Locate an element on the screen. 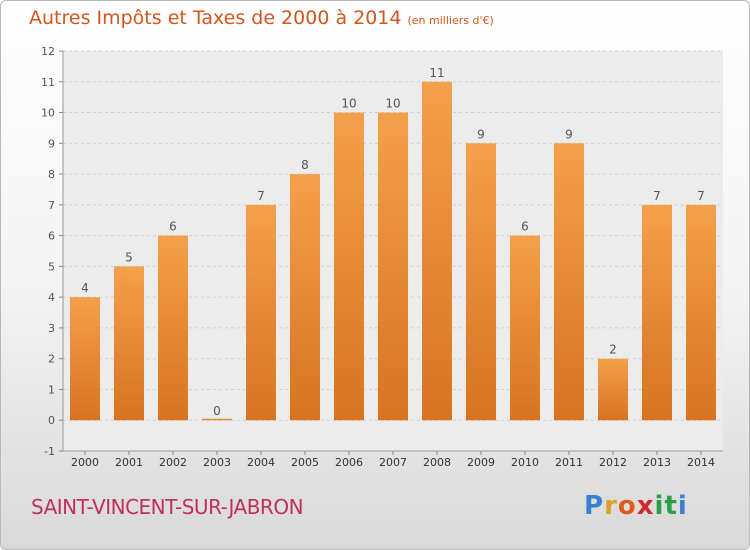 The image size is (750, 550). commune-name: SAINT-VINCENT-SUR-JABRON is located at coordinates (167, 507).